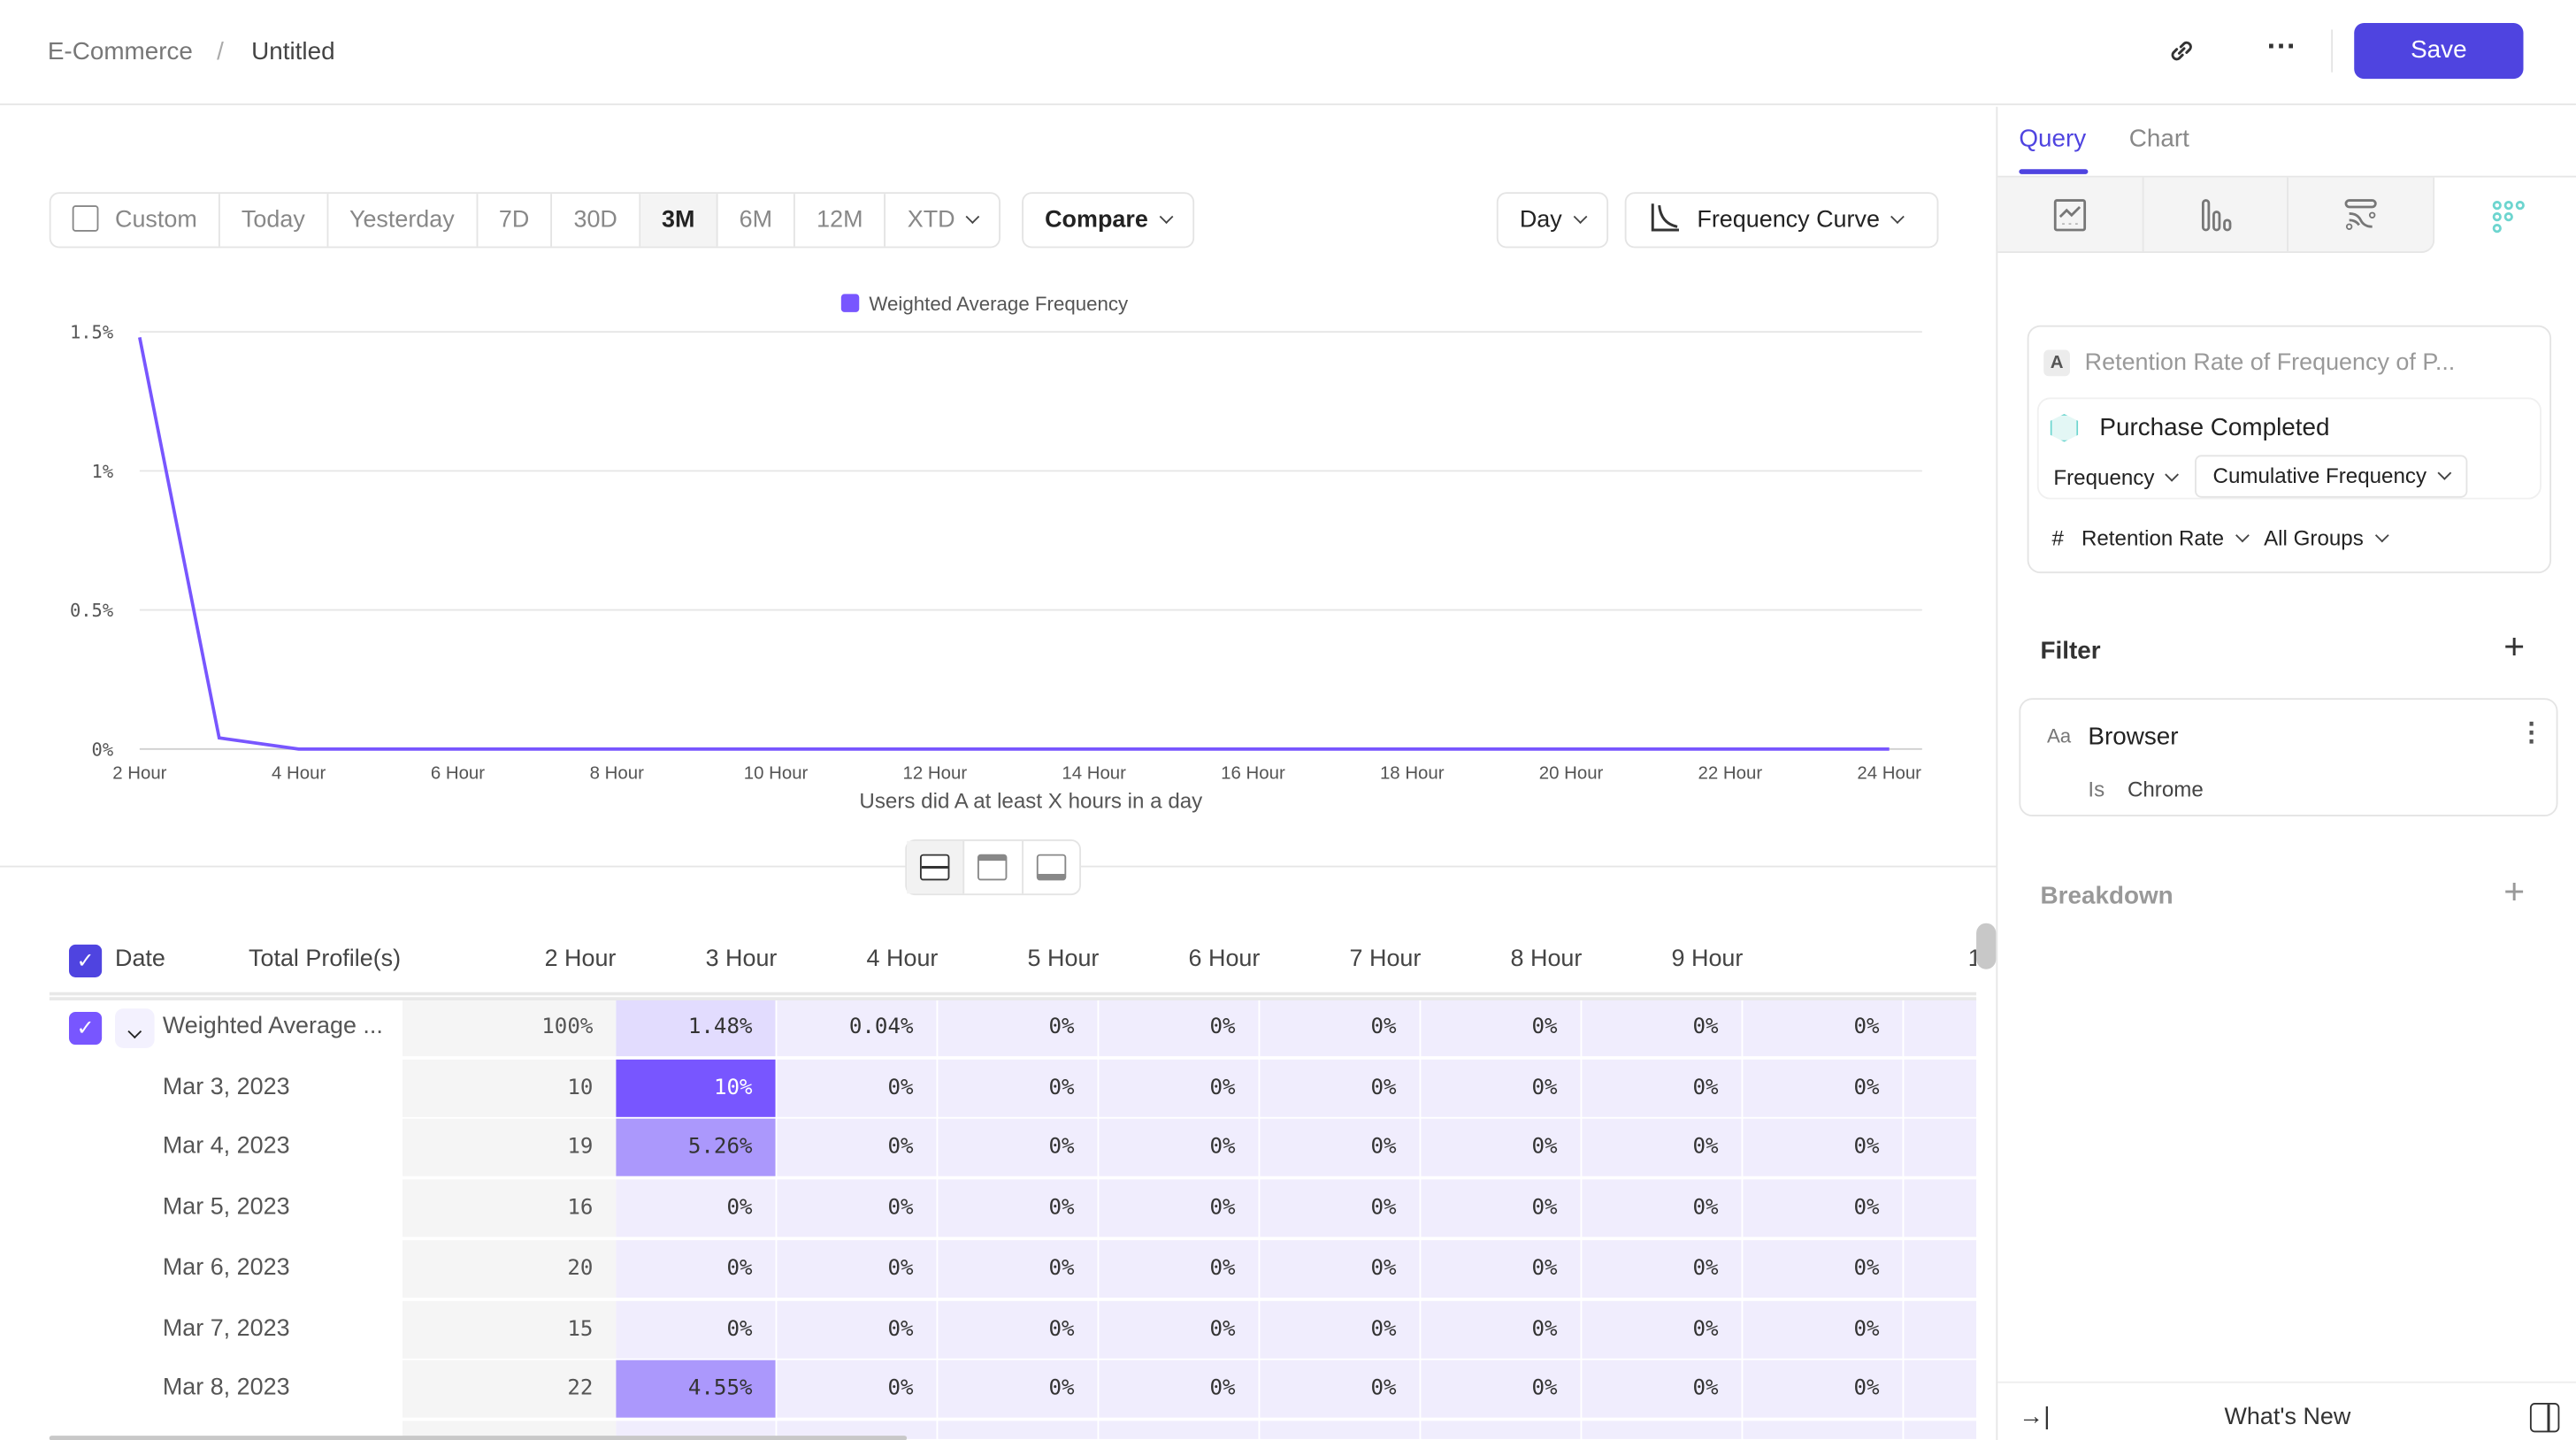 The width and height of the screenshot is (2576, 1440). Describe the element at coordinates (478, 1438) in the screenshot. I see `horizontal-scrollbar` at that location.